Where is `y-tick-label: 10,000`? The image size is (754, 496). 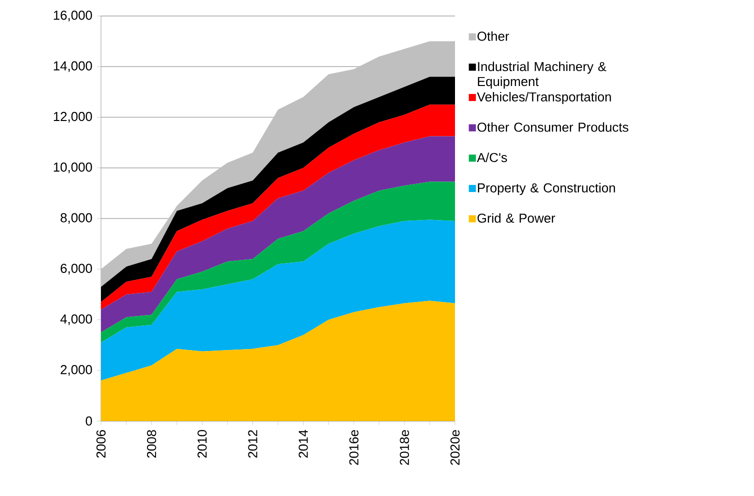 y-tick-label: 10,000 is located at coordinates (73, 168).